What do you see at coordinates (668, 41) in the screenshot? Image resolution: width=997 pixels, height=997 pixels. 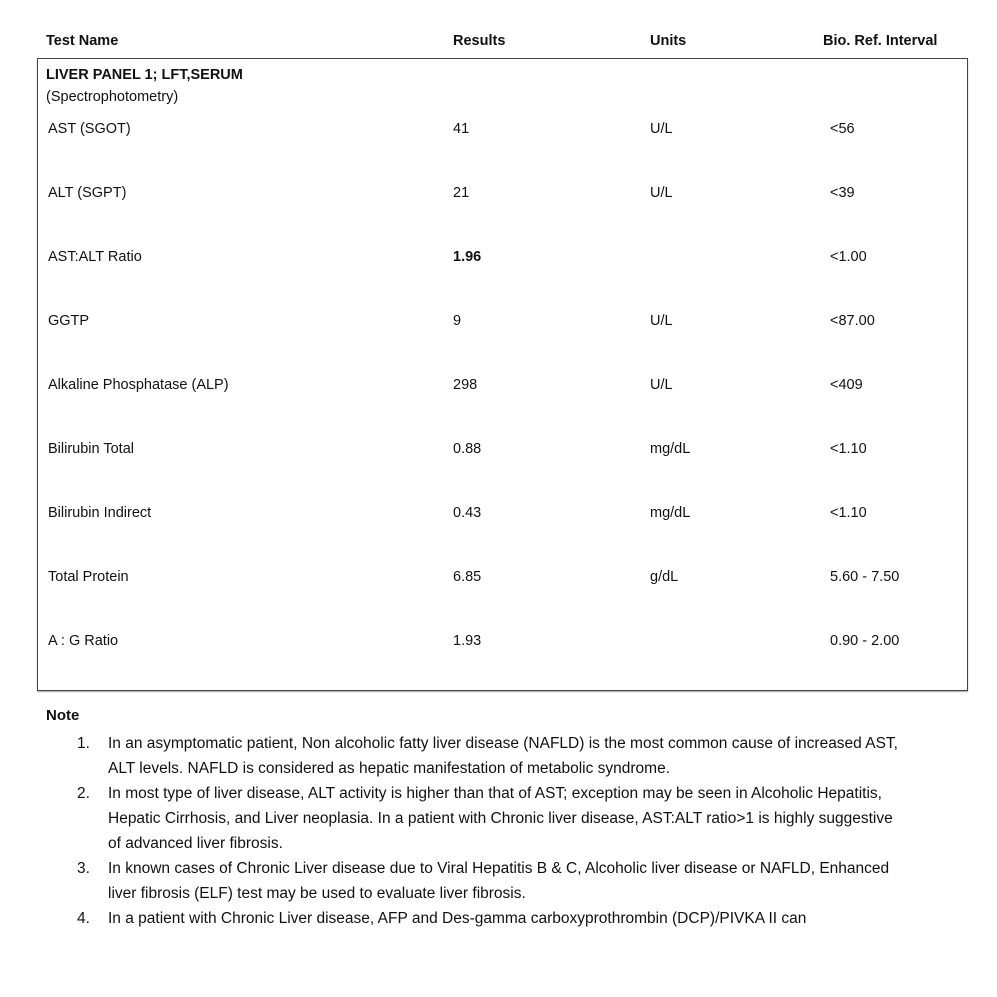 I see `column-header-units: Units` at bounding box center [668, 41].